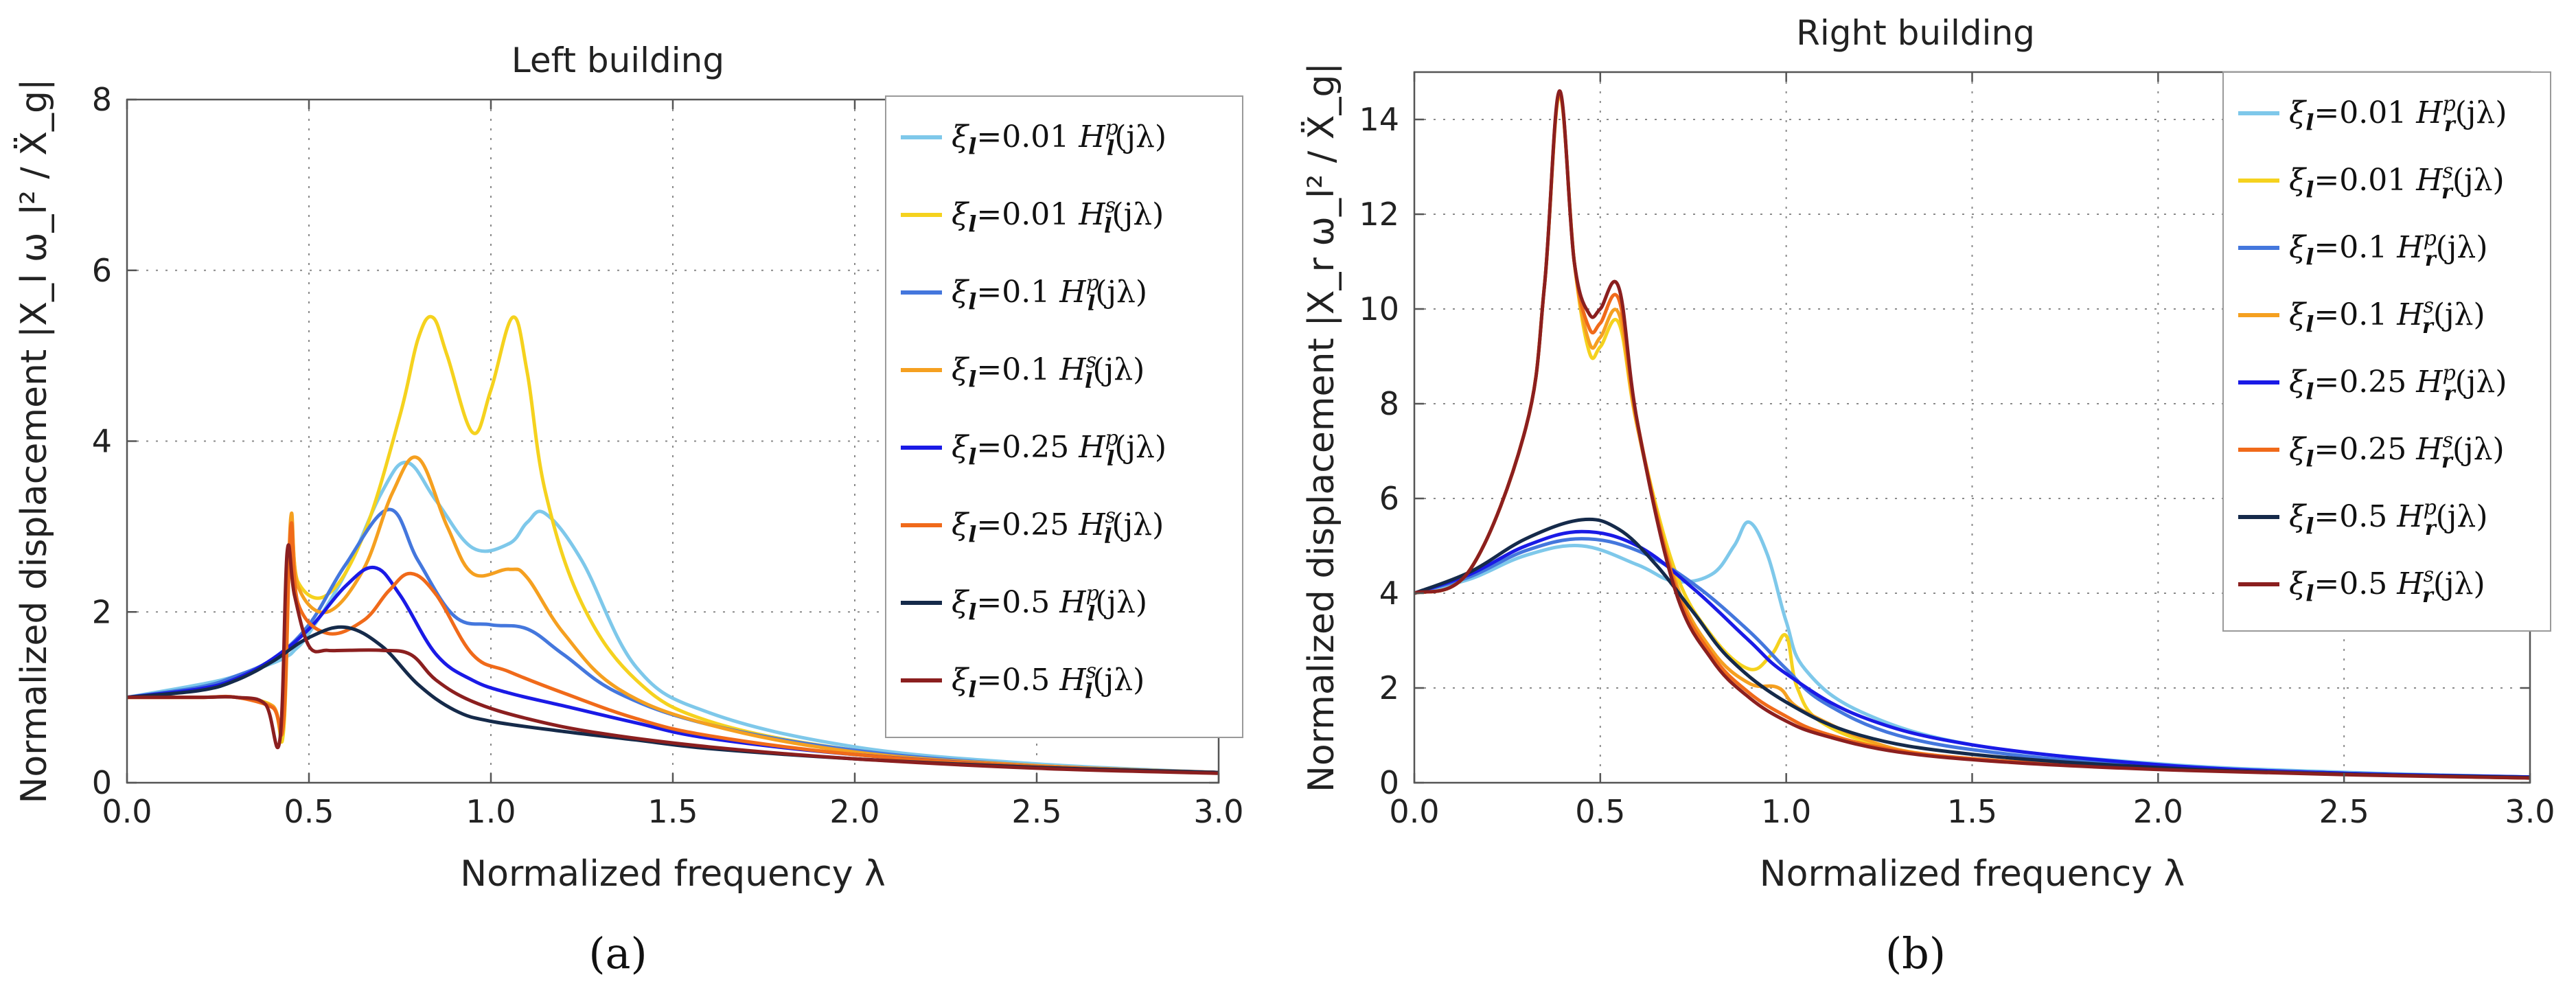 This screenshot has height=999, width=2576. Describe the element at coordinates (1915, 33) in the screenshot. I see `chart-title: Right building` at that location.